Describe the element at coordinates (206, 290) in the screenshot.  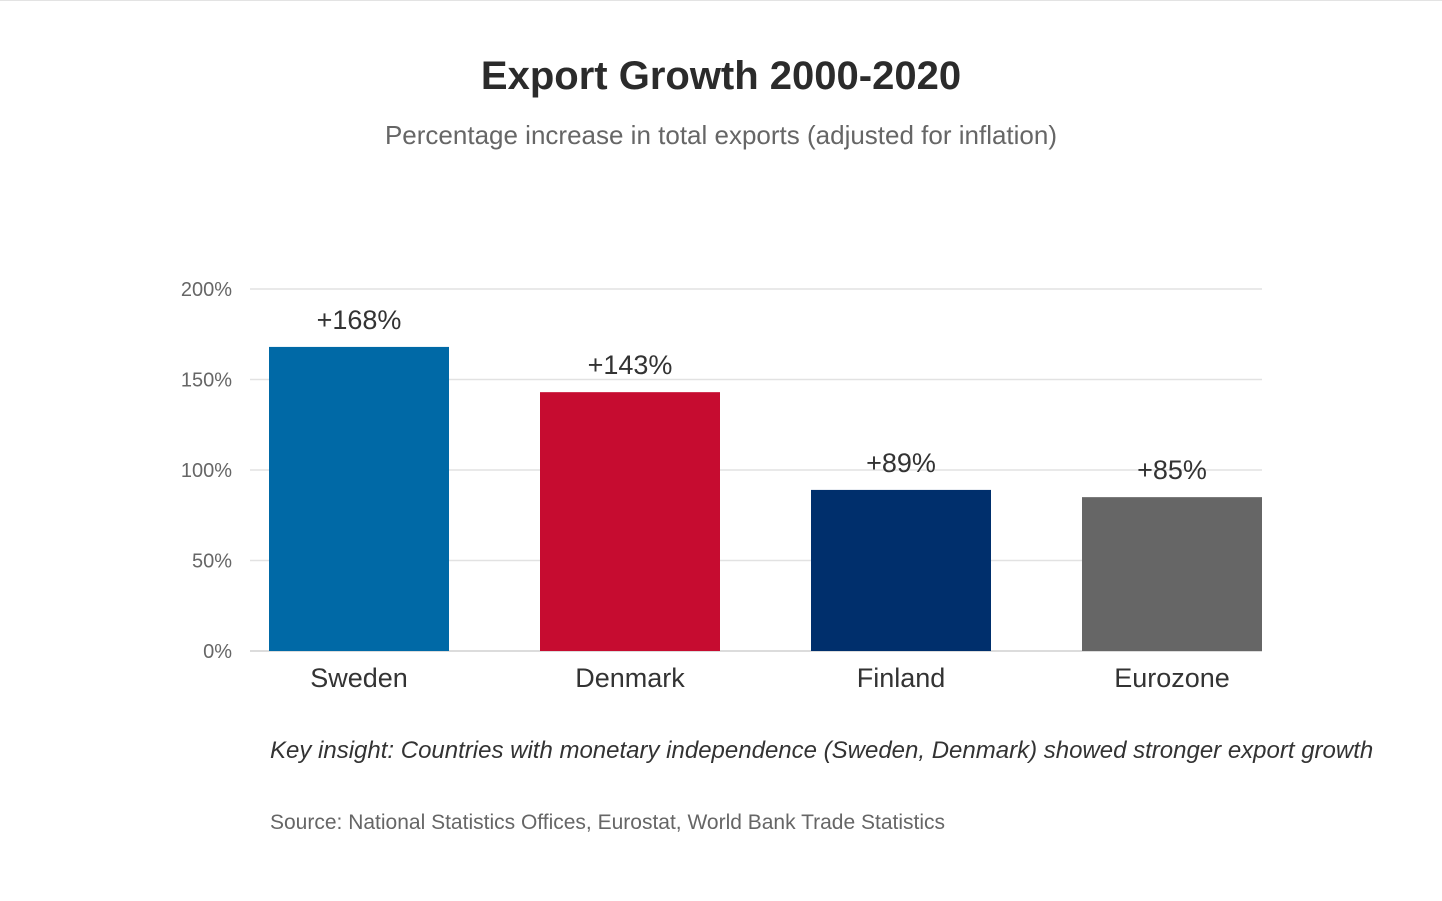
I see `y-tick-label: 200%` at that location.